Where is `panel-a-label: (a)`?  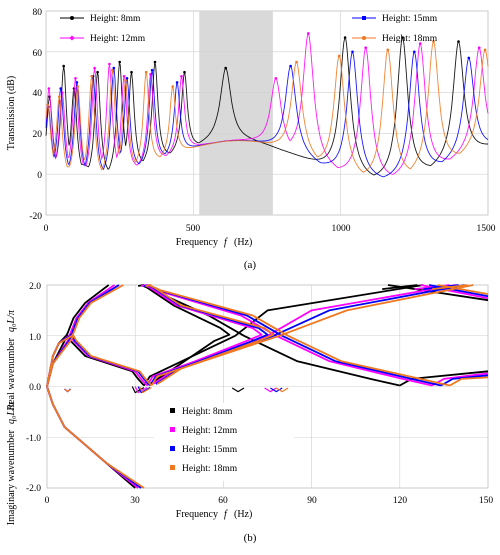
panel-a-label: (a) is located at coordinates (250, 265).